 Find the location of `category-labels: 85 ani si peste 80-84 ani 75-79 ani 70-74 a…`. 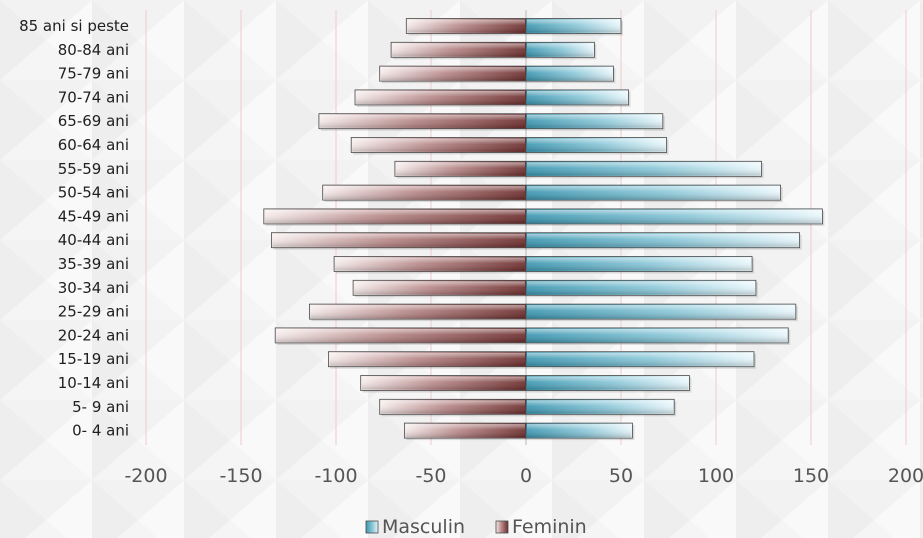

category-labels: 85 ani si peste 80-84 ani 75-79 ani 70-74 a… is located at coordinates (74, 228).